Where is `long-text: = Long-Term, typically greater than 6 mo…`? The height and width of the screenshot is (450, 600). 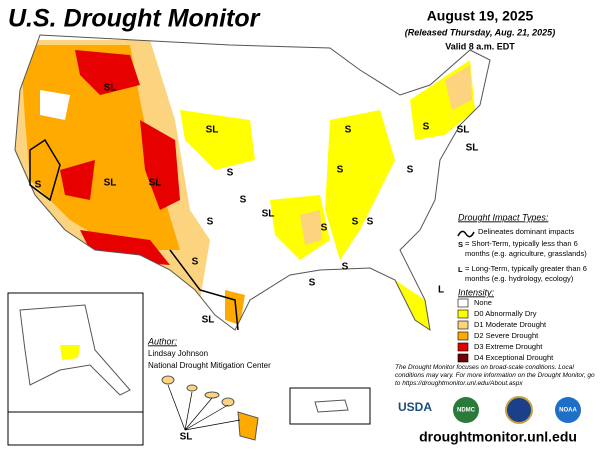
long-text: = Long-Term, typically greater than 6 mo… is located at coordinates (526, 273).